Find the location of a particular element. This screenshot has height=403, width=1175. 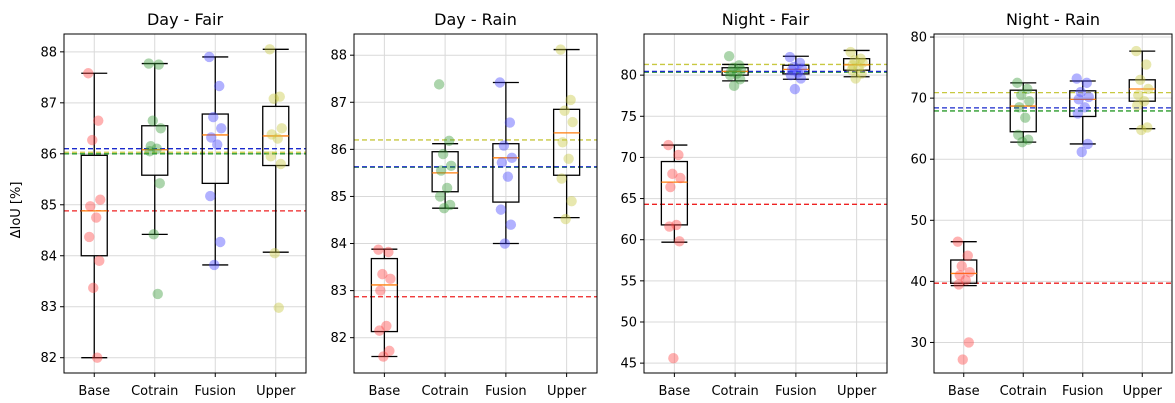

box-cotrain is located at coordinates (155, 150).